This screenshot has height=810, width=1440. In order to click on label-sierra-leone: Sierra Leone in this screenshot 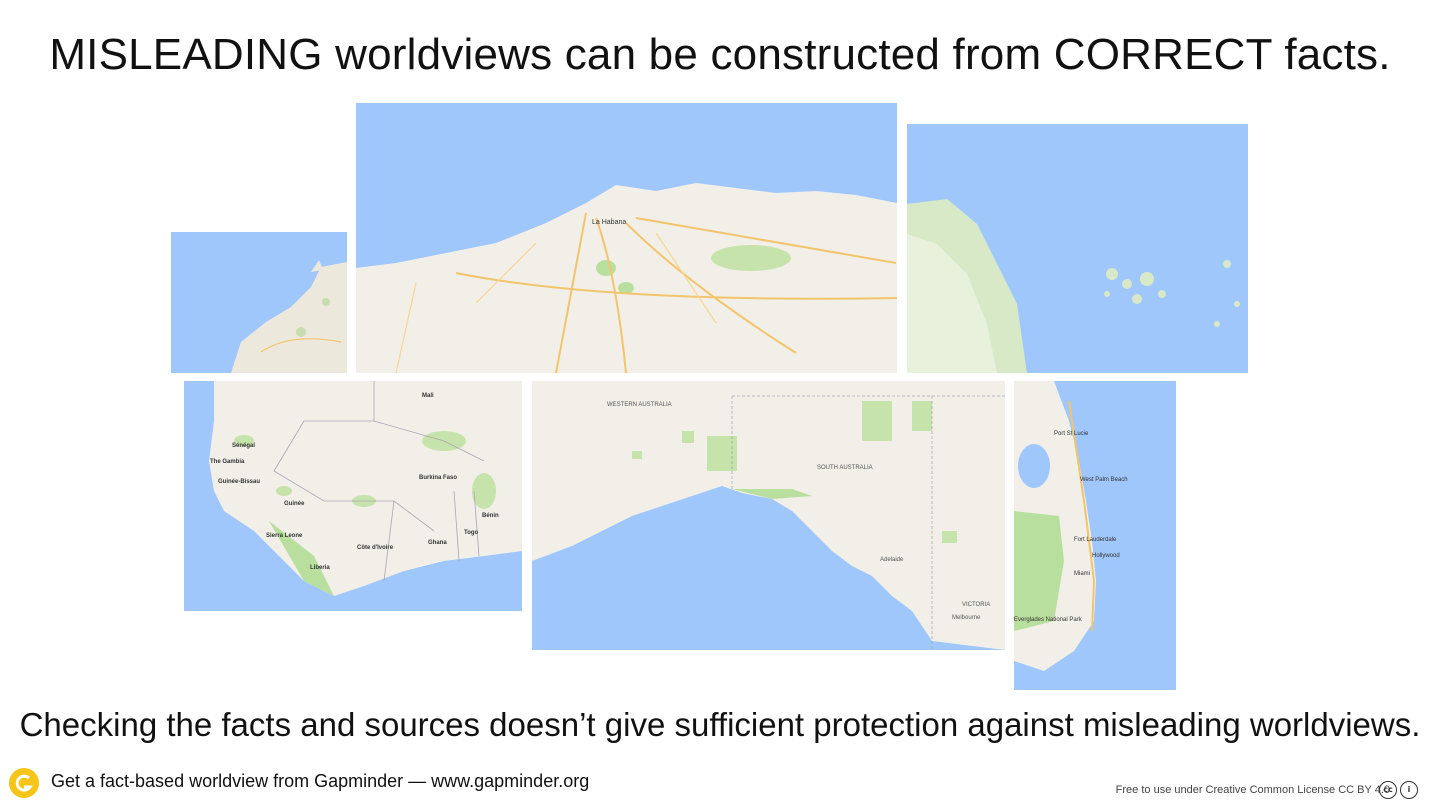, I will do `click(284, 536)`.